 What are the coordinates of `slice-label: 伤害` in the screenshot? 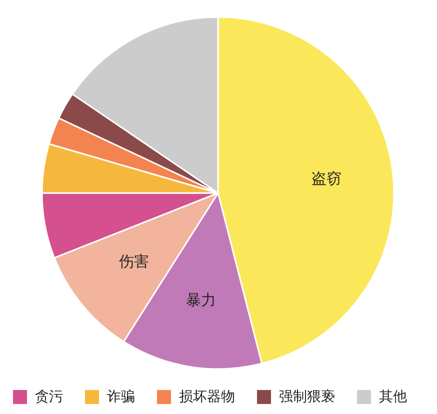 It's located at (133, 261).